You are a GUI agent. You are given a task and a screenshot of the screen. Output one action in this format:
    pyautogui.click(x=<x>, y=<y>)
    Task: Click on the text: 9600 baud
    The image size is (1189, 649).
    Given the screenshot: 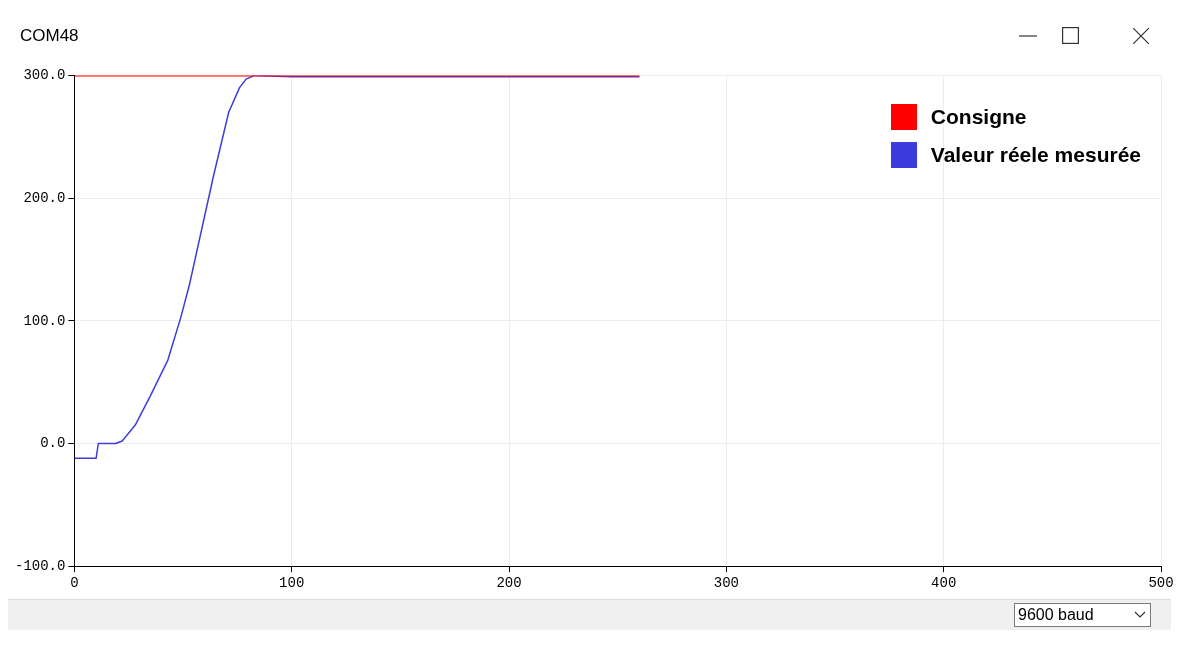 What is the action you would take?
    pyautogui.click(x=1056, y=615)
    